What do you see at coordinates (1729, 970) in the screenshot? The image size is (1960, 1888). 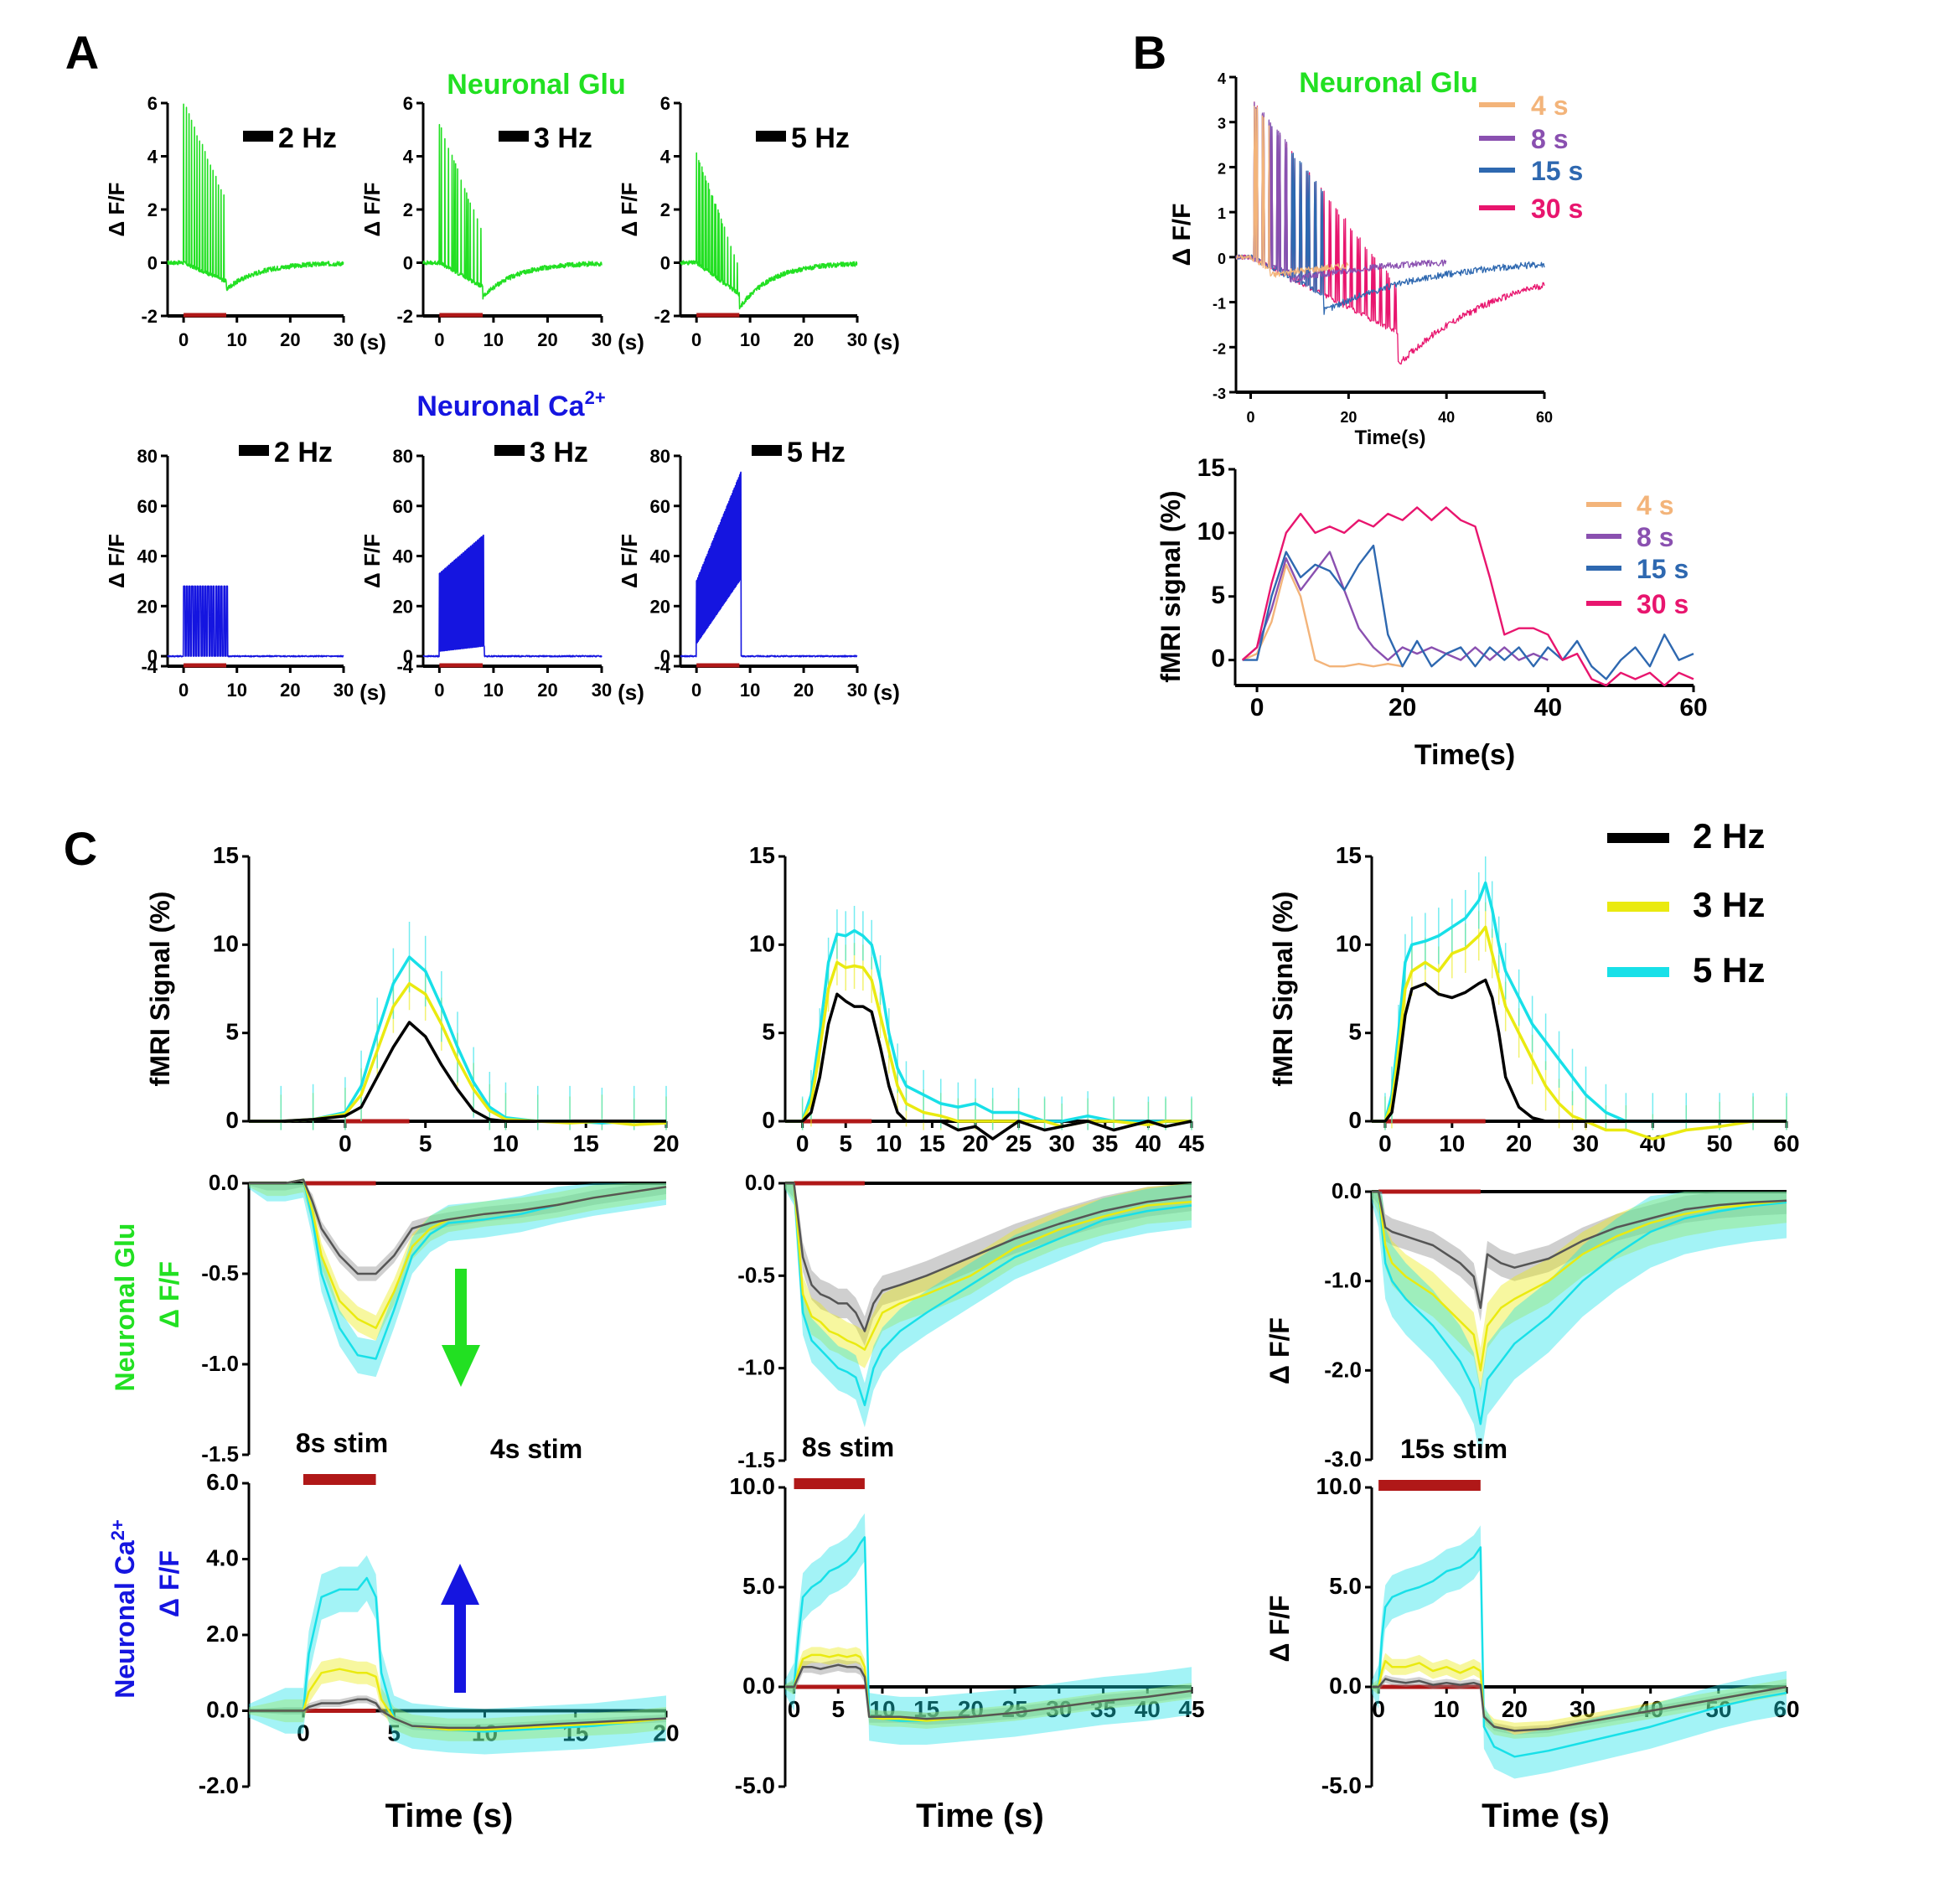 I see `legend-label: 5 Hz` at bounding box center [1729, 970].